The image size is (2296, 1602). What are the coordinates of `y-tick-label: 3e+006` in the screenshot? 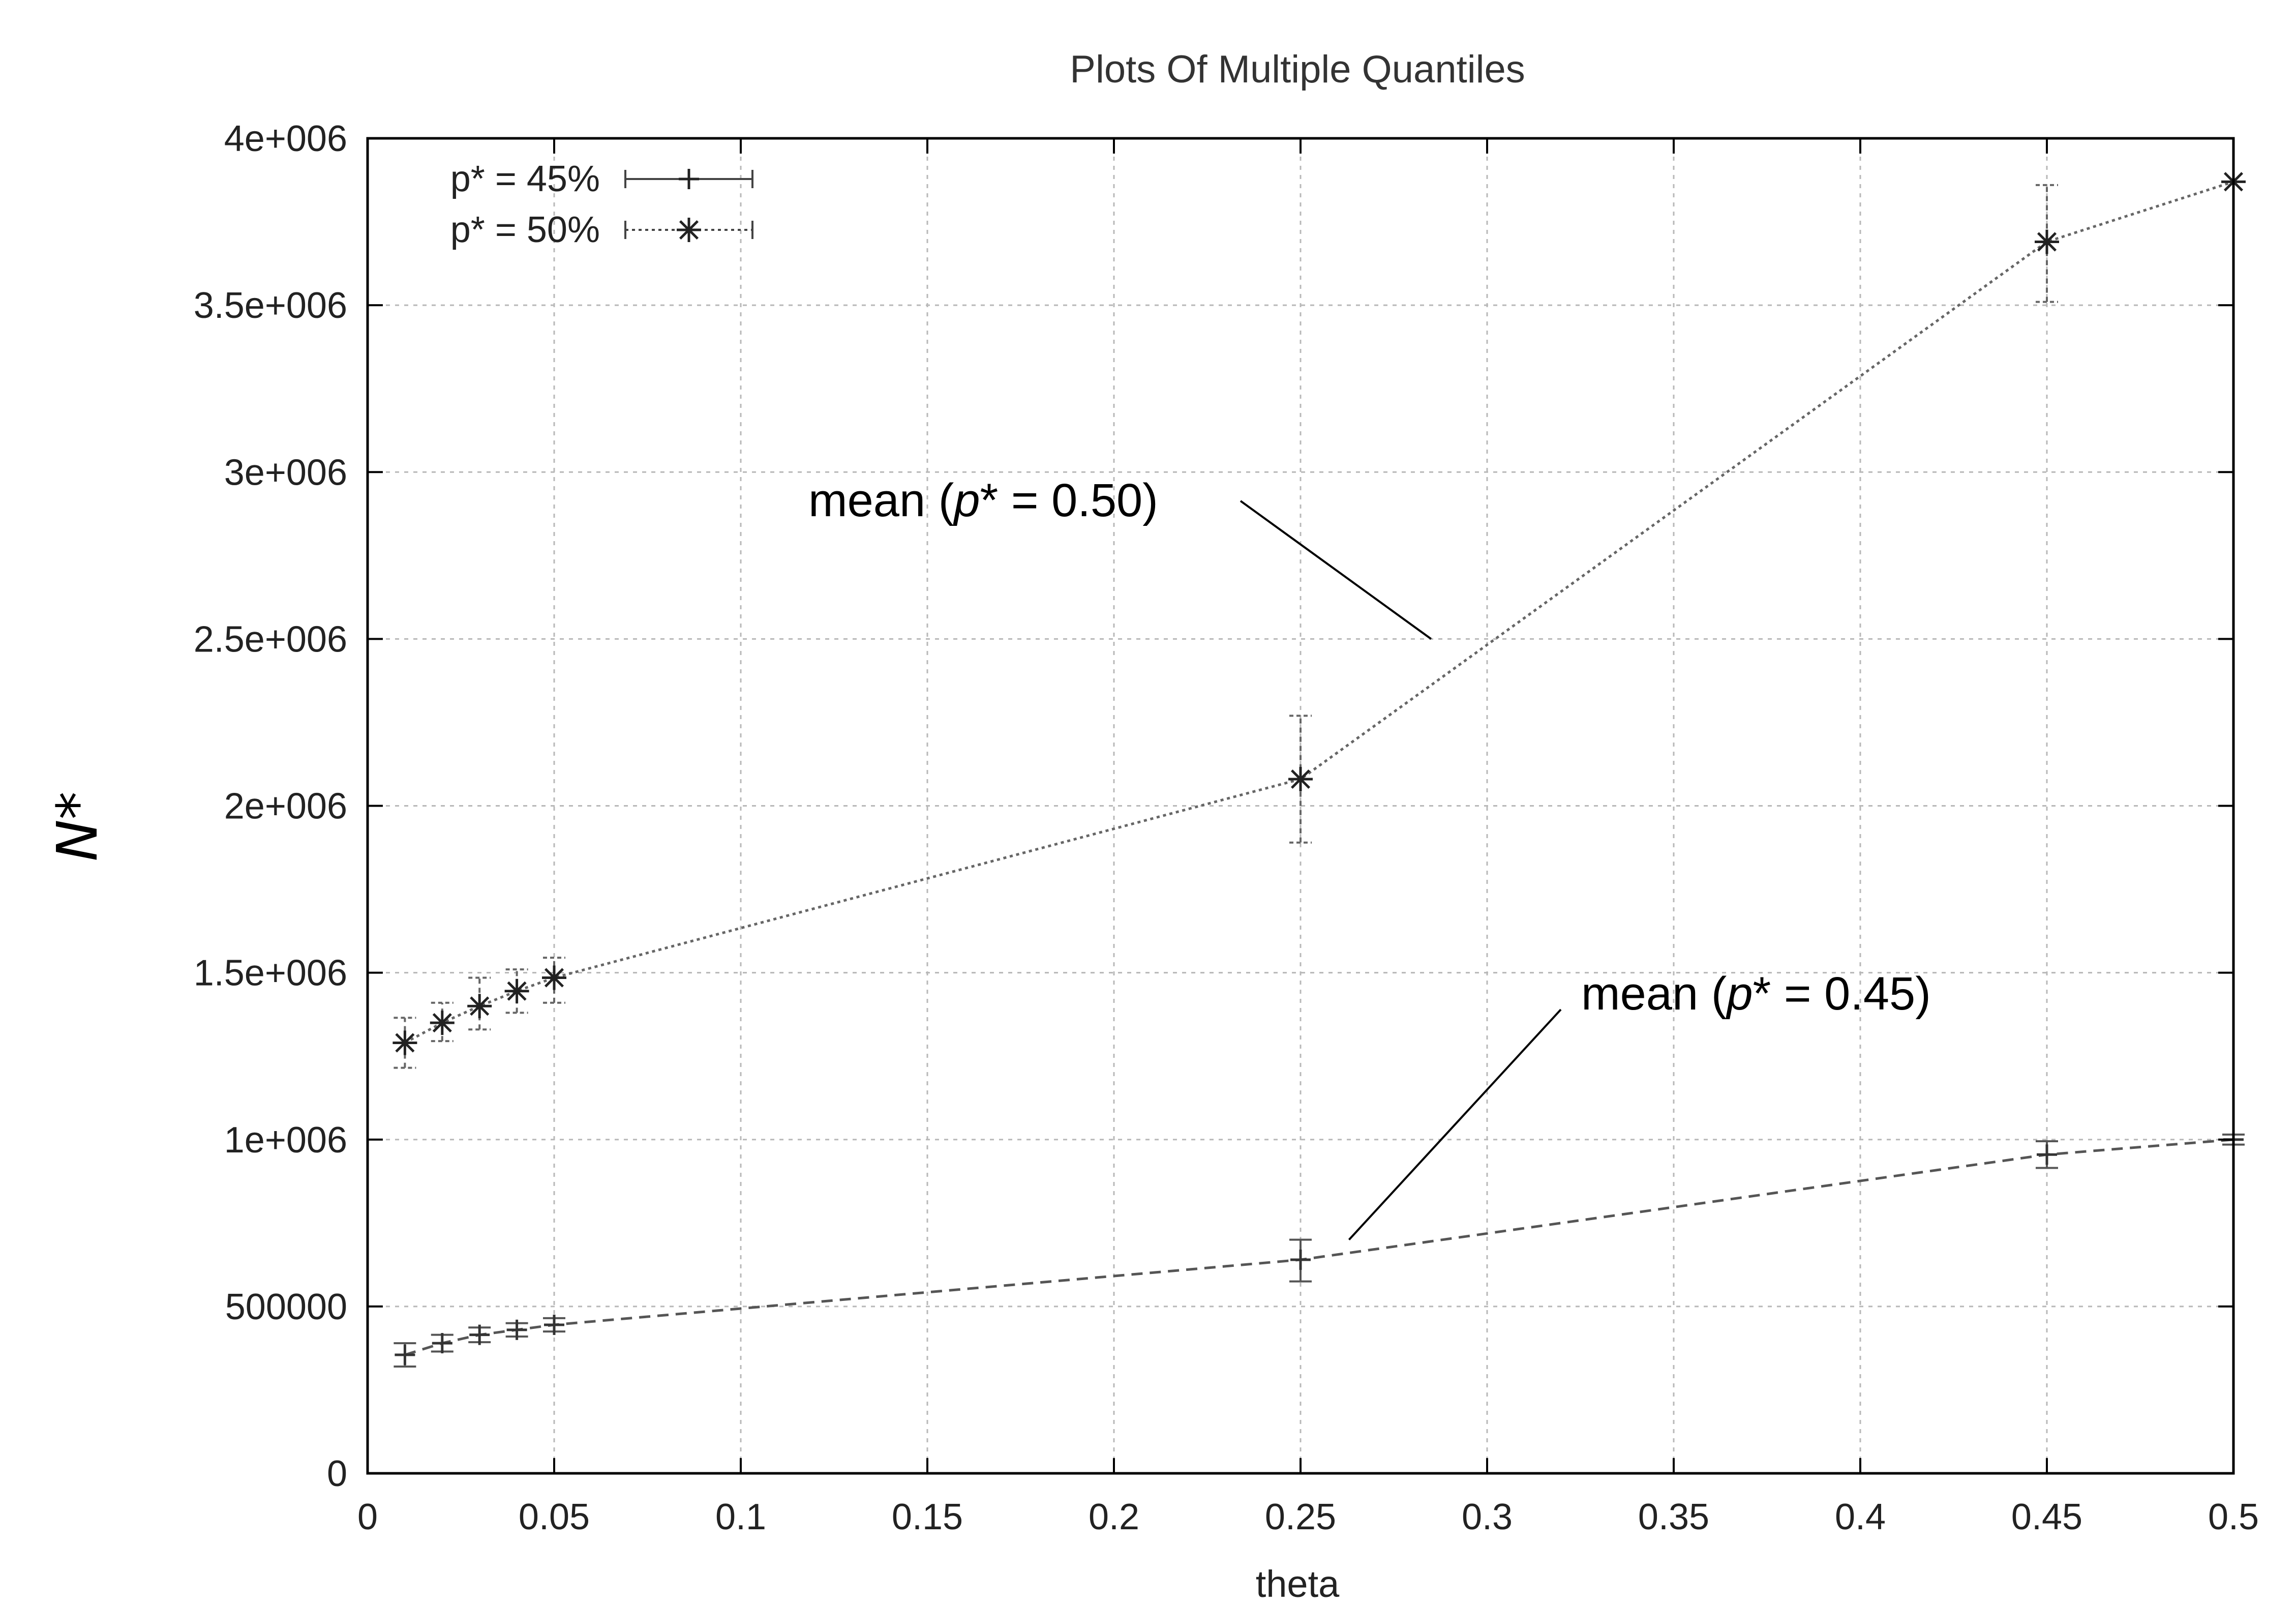 It's located at (285, 472).